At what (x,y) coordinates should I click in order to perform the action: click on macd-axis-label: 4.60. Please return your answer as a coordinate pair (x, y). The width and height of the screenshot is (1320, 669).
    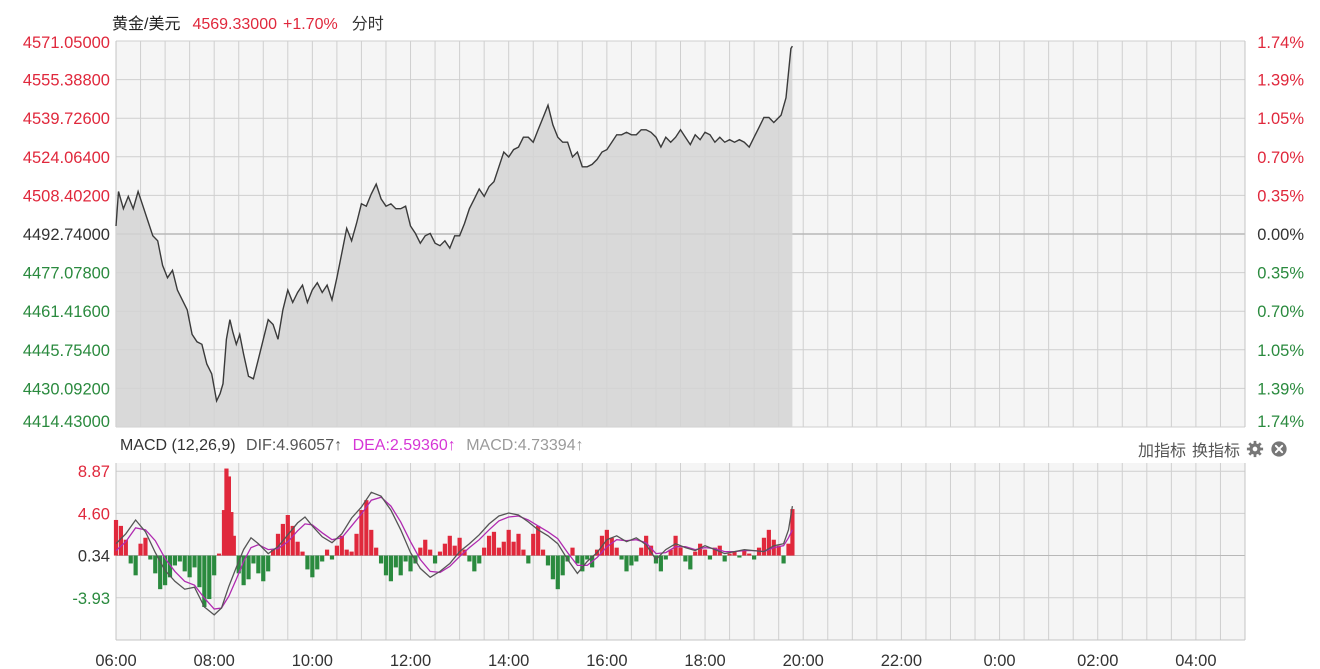
    Looking at the image, I should click on (94, 514).